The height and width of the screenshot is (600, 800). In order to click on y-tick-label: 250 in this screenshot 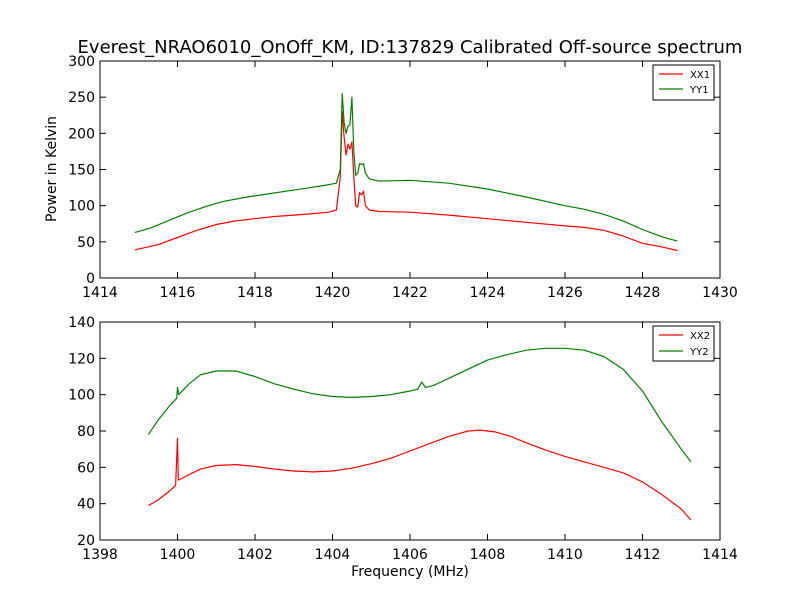, I will do `click(81, 98)`.